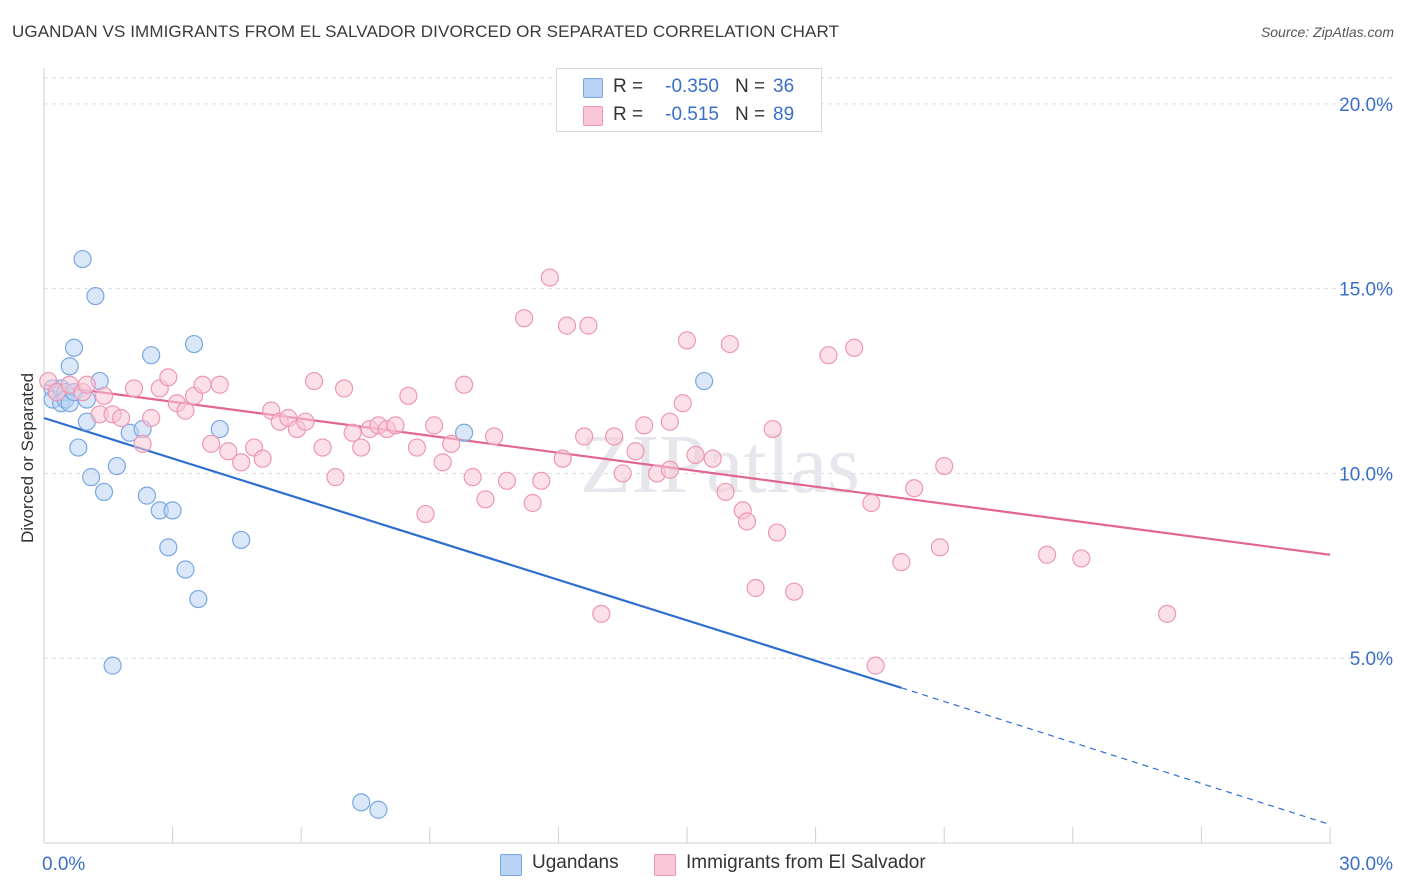 The height and width of the screenshot is (892, 1406). I want to click on stats-r-value: -0.350, so click(692, 86).